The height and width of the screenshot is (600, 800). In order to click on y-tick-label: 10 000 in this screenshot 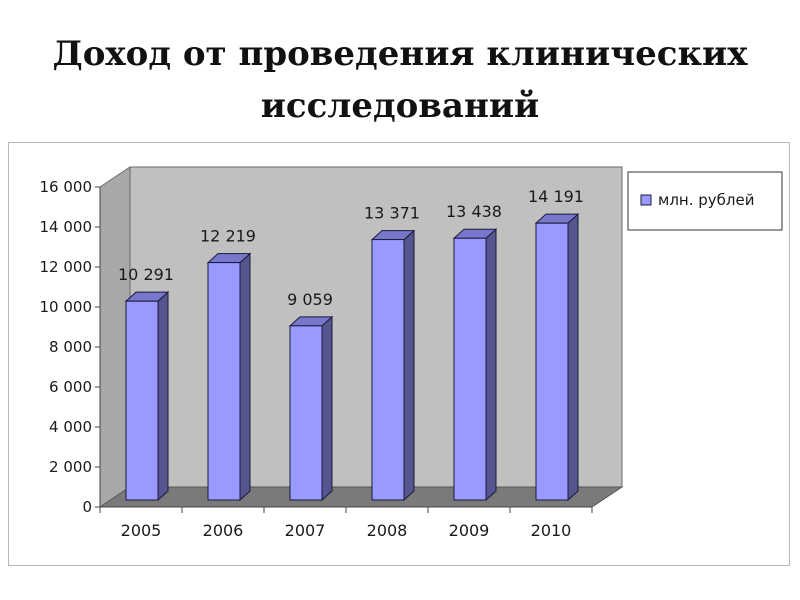, I will do `click(66, 307)`.